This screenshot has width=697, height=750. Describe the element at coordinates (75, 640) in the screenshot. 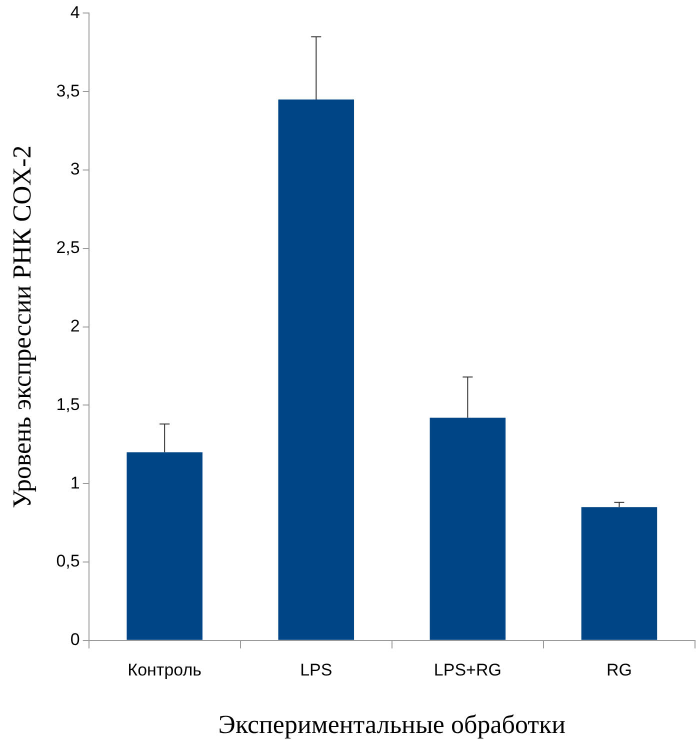

I see `y-tick-label: 0` at that location.